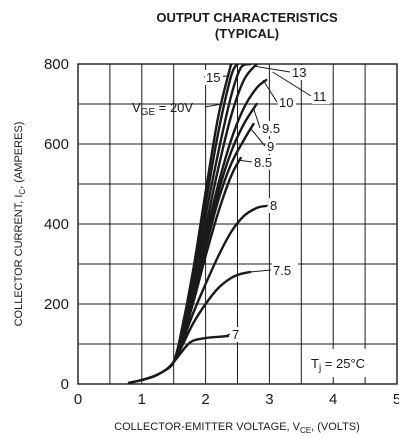 The width and height of the screenshot is (399, 438). What do you see at coordinates (162, 109) in the screenshot?
I see `vge-annotation: VGE = 20V` at bounding box center [162, 109].